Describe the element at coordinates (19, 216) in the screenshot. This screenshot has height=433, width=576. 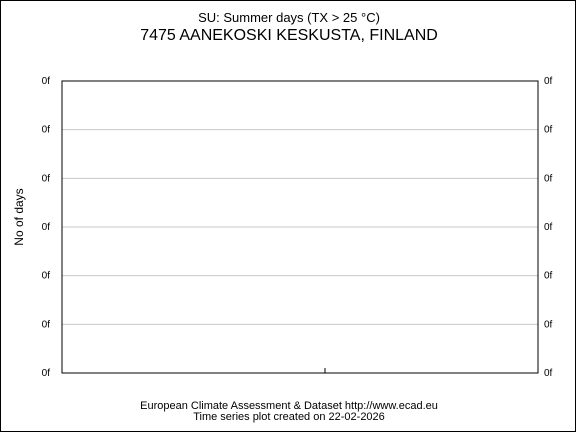
I see `y-axis-label: No of days` at that location.